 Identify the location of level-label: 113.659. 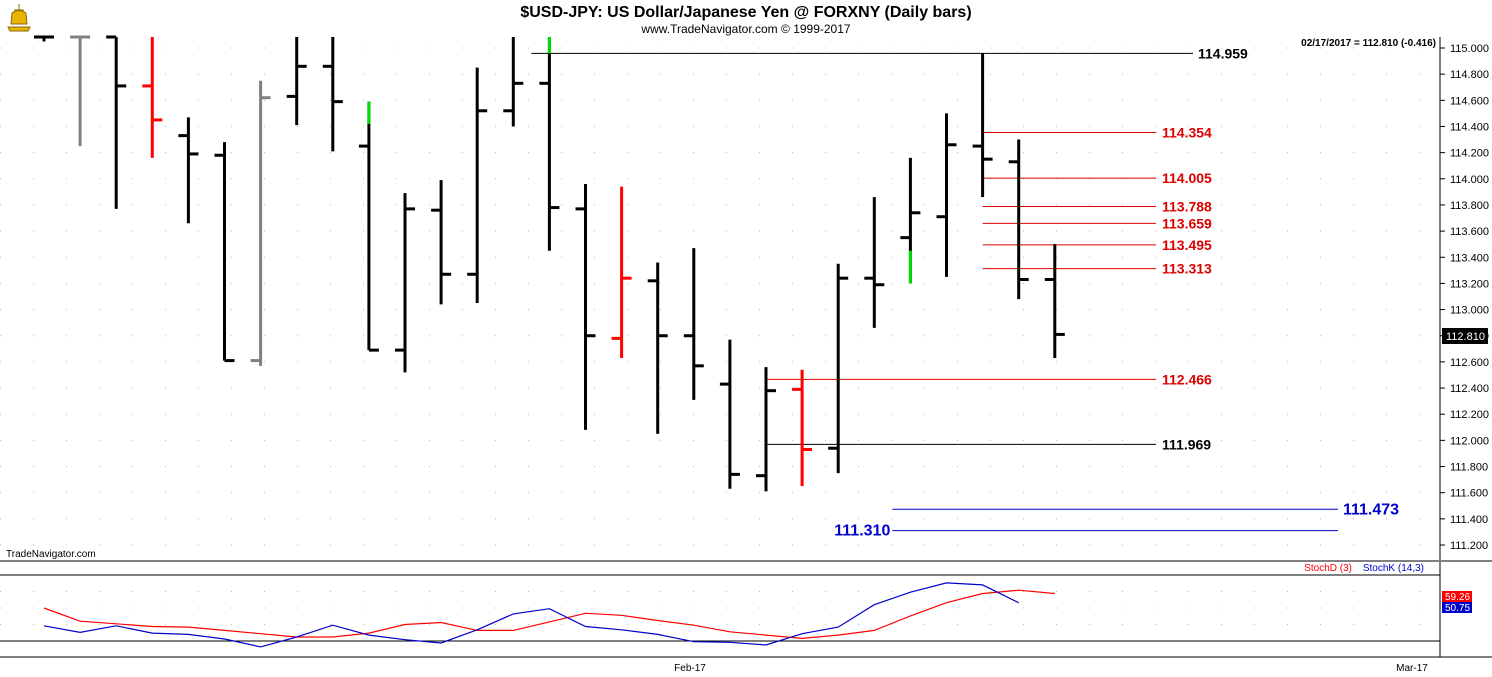
(1187, 223).